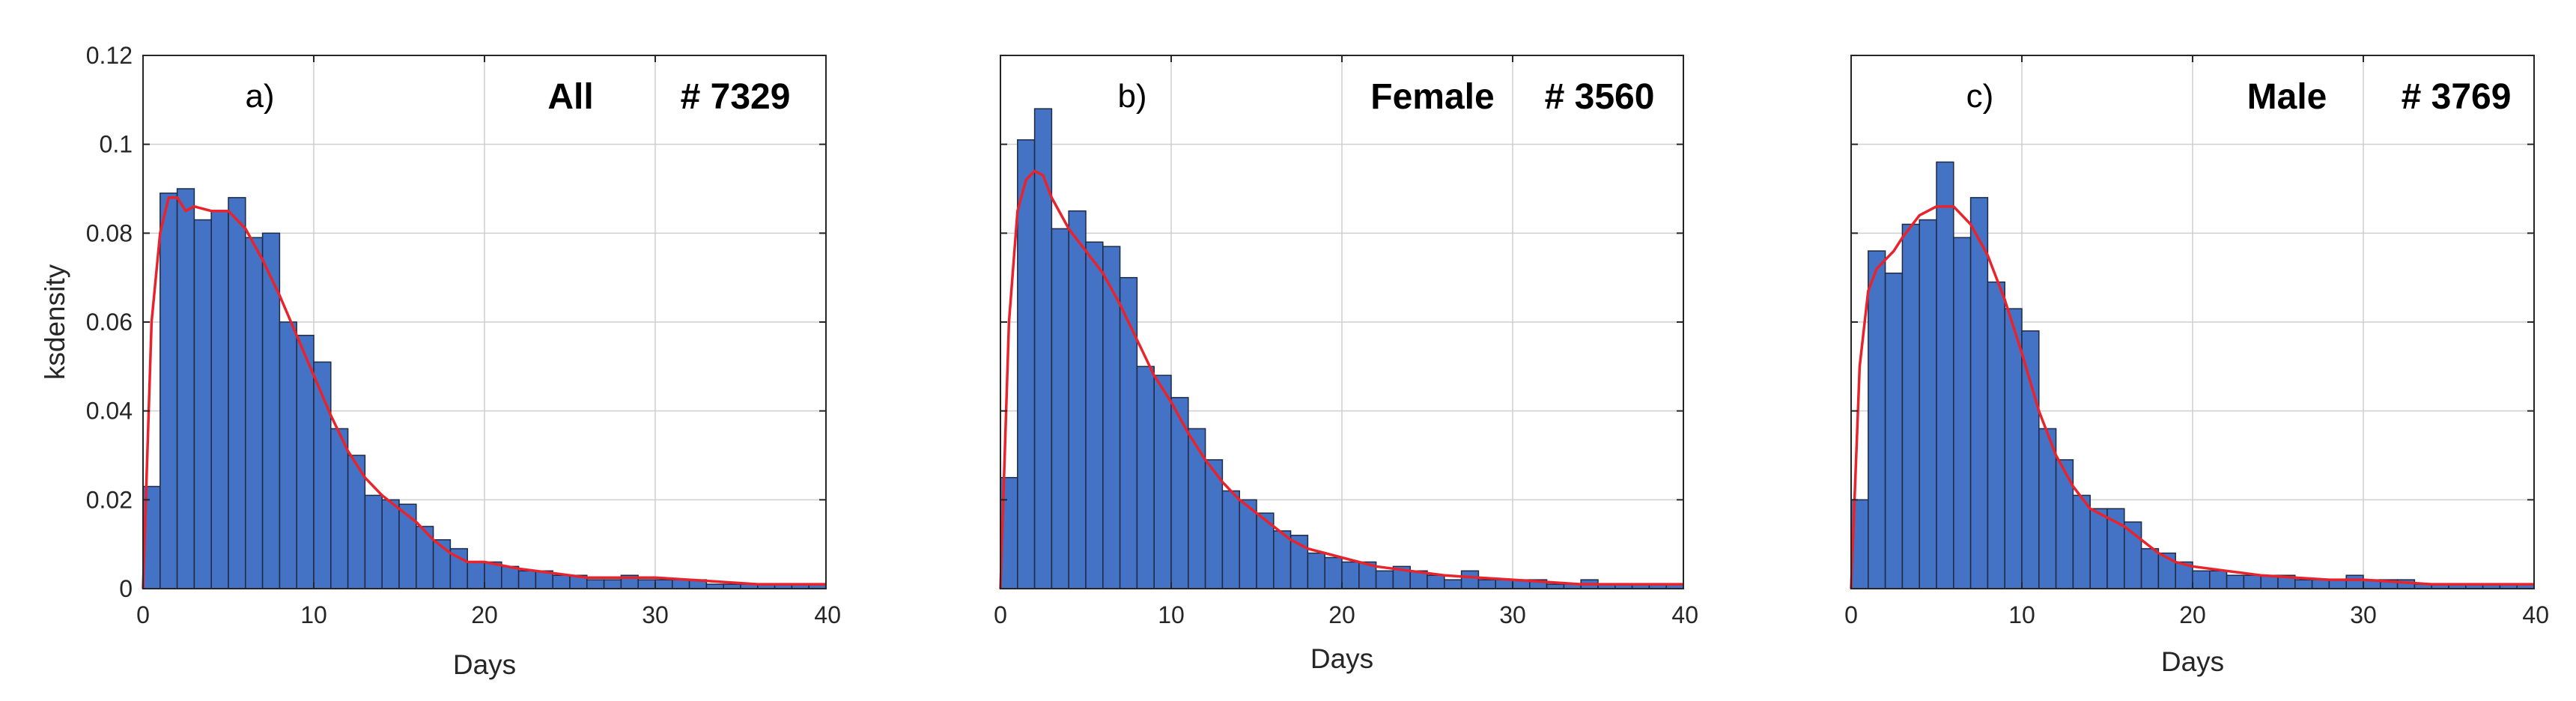 The width and height of the screenshot is (2576, 701). What do you see at coordinates (55, 322) in the screenshot?
I see `panel-a-y-axis-label: ksdensity` at bounding box center [55, 322].